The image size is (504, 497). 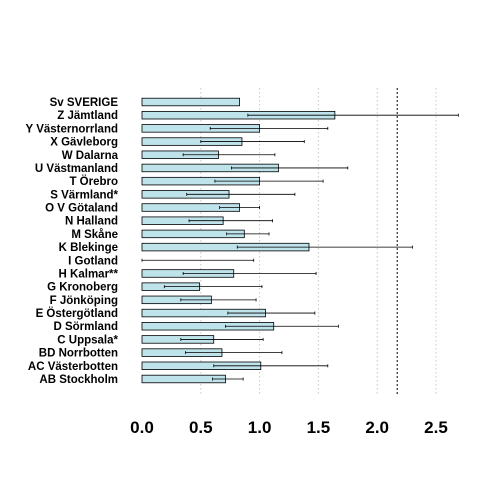 What do you see at coordinates (84, 103) in the screenshot?
I see `category-label: Sv SVERIGE` at bounding box center [84, 103].